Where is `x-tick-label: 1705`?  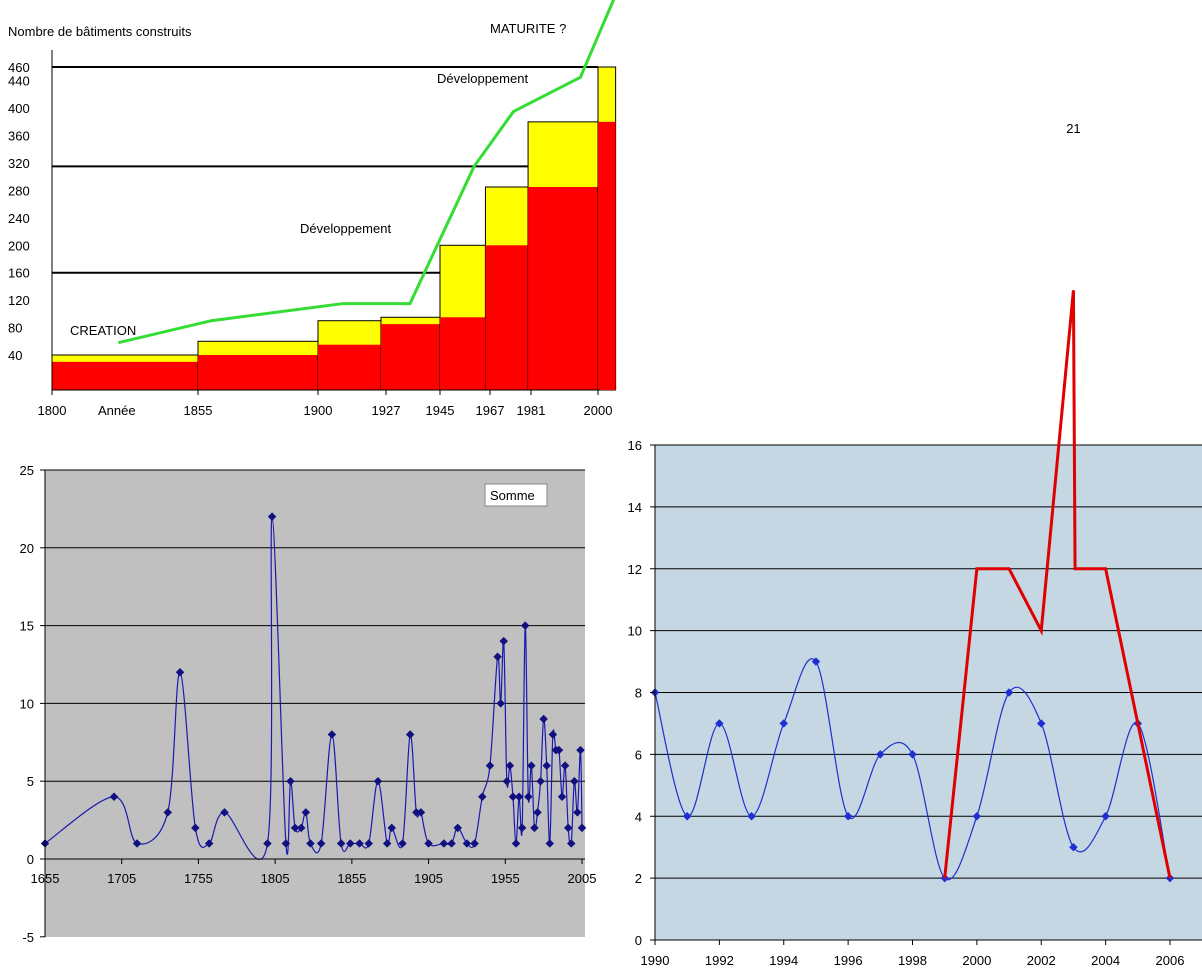
x-tick-label: 1705 is located at coordinates (121, 878).